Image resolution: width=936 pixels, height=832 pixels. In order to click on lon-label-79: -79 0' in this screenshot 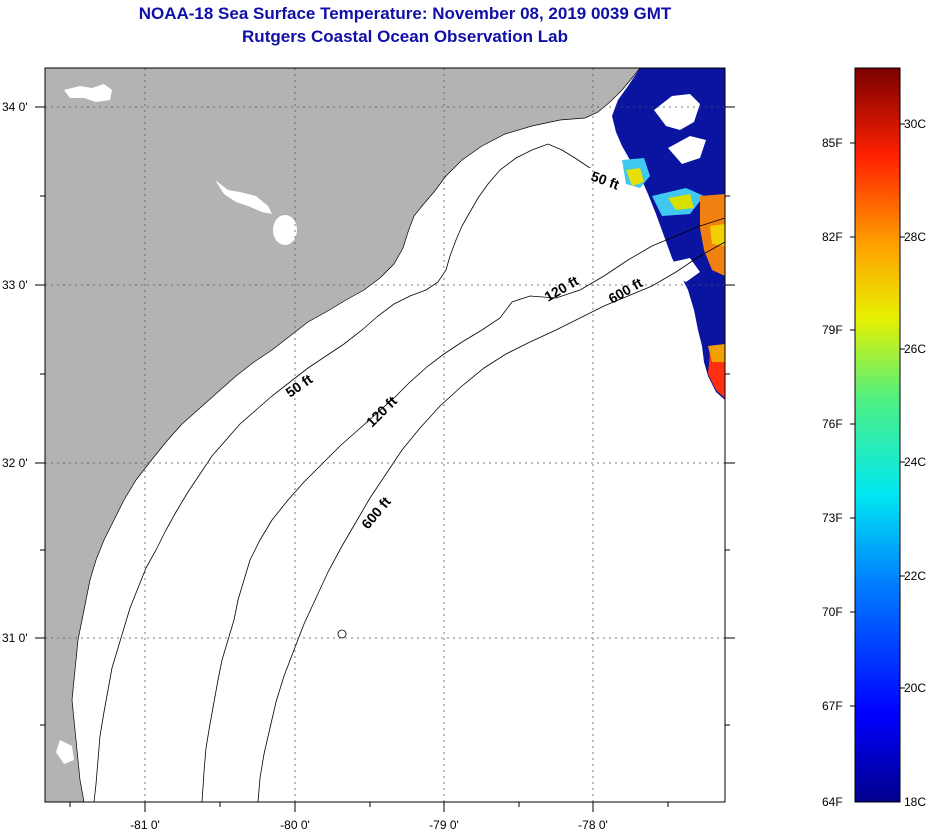, I will do `click(444, 825)`.